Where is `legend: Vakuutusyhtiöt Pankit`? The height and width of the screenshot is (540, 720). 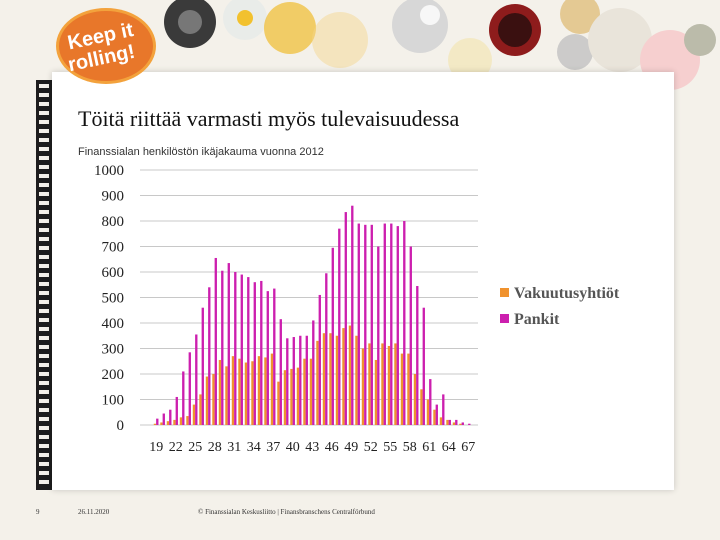
legend: Vakuutusyhtiöt Pankit is located at coordinates (560, 306).